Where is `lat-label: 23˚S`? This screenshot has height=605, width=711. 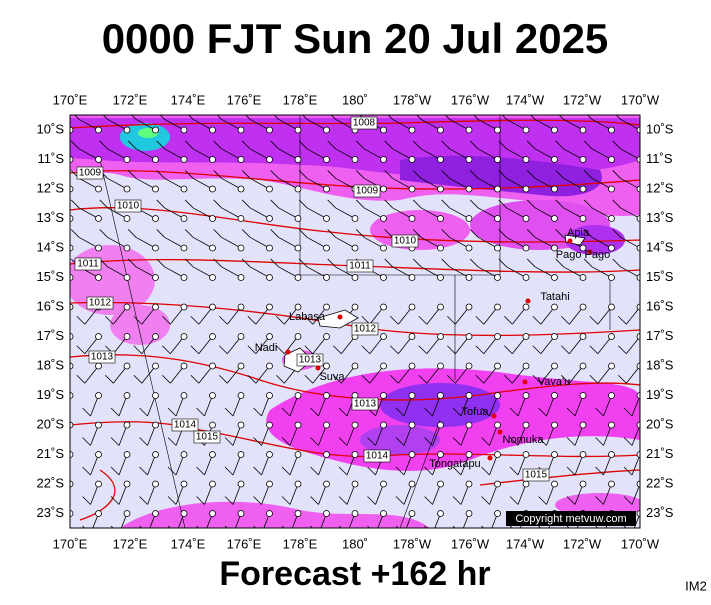
lat-label: 23˚S is located at coordinates (660, 512).